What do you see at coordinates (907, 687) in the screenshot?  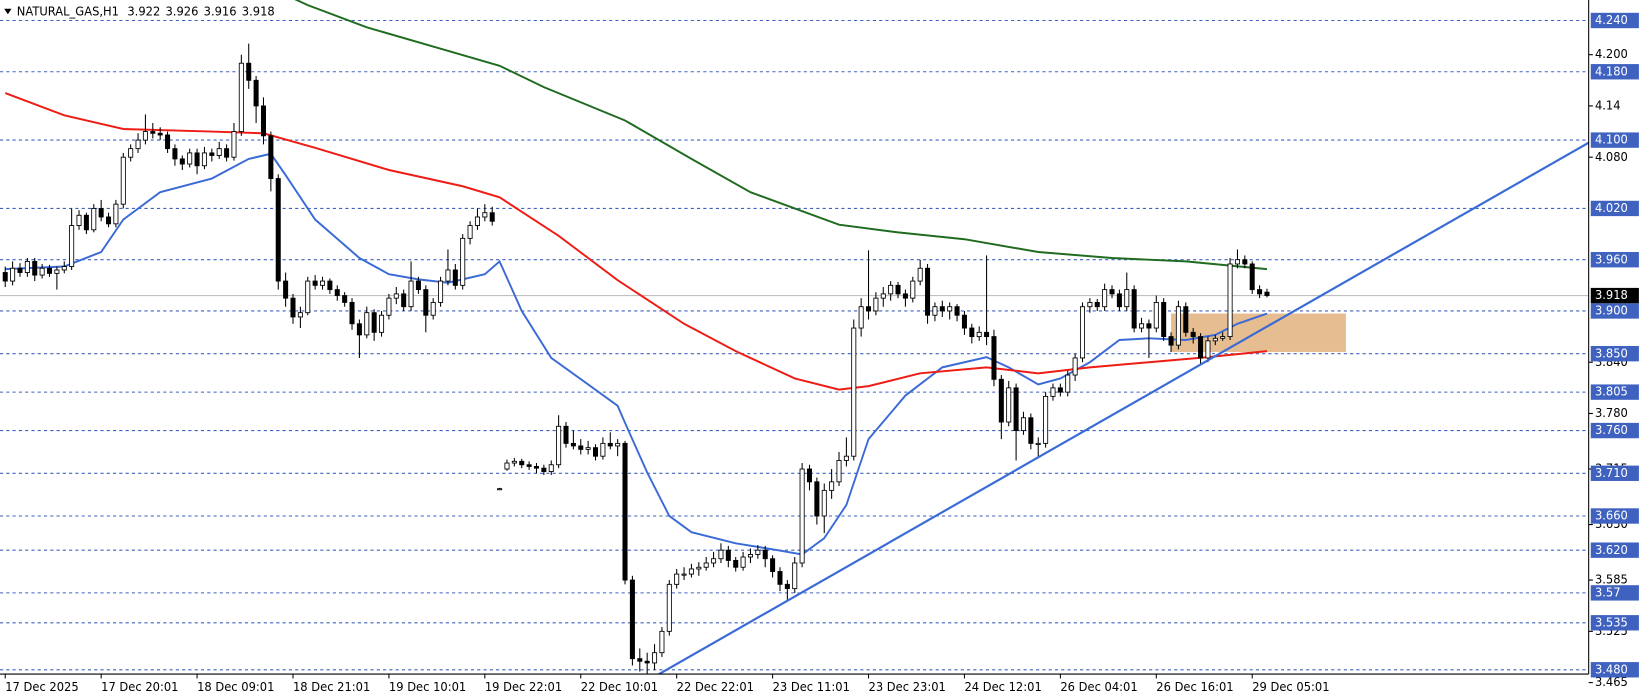 I see `x-tick-label: 23 Dec 23:01` at bounding box center [907, 687].